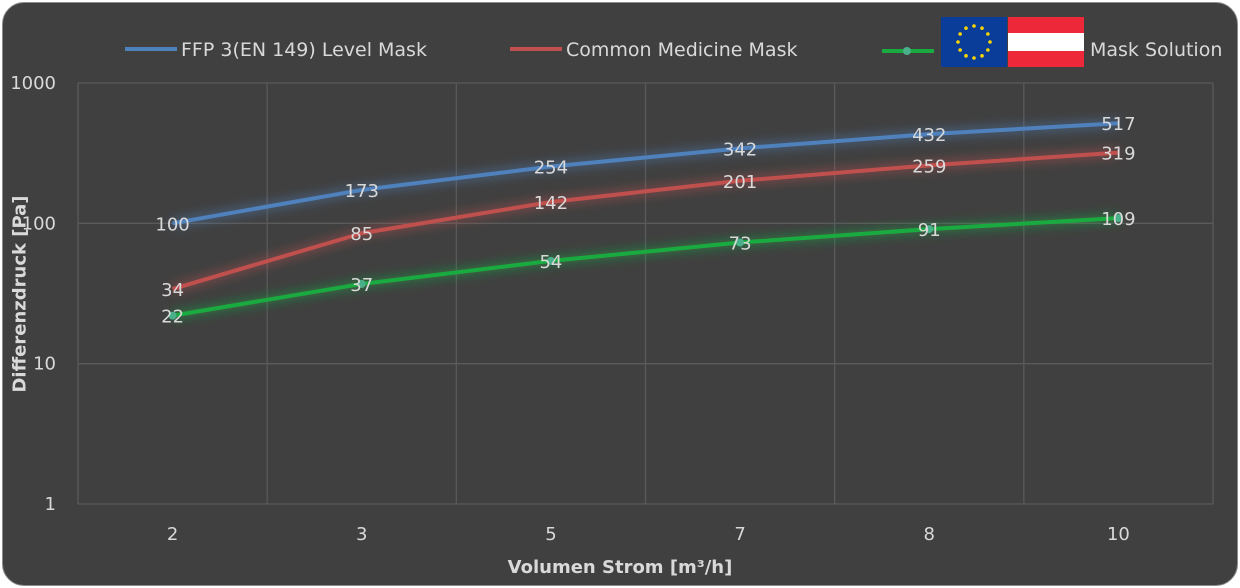 The width and height of the screenshot is (1240, 588). I want to click on data-label: 91, so click(929, 230).